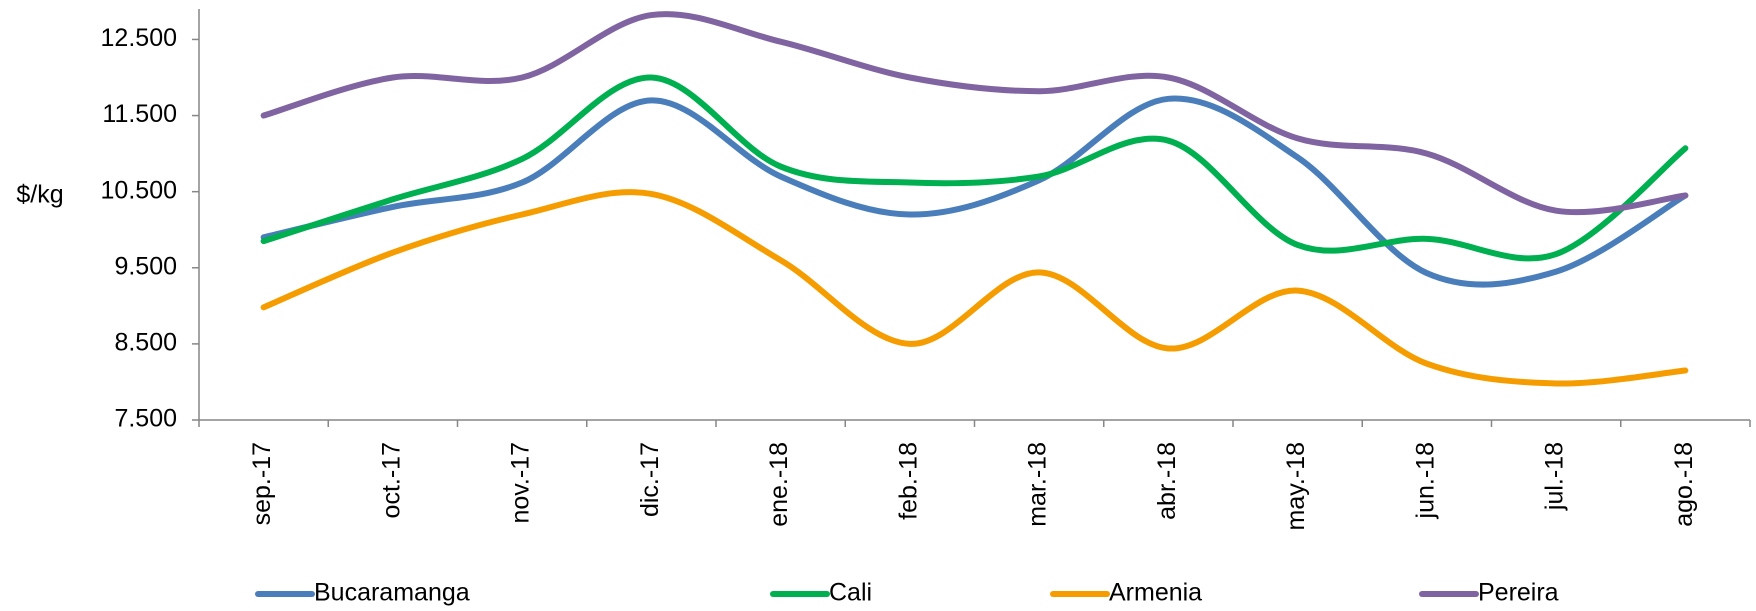  Describe the element at coordinates (39, 195) in the screenshot. I see `y-axis-label: $/kg` at that location.